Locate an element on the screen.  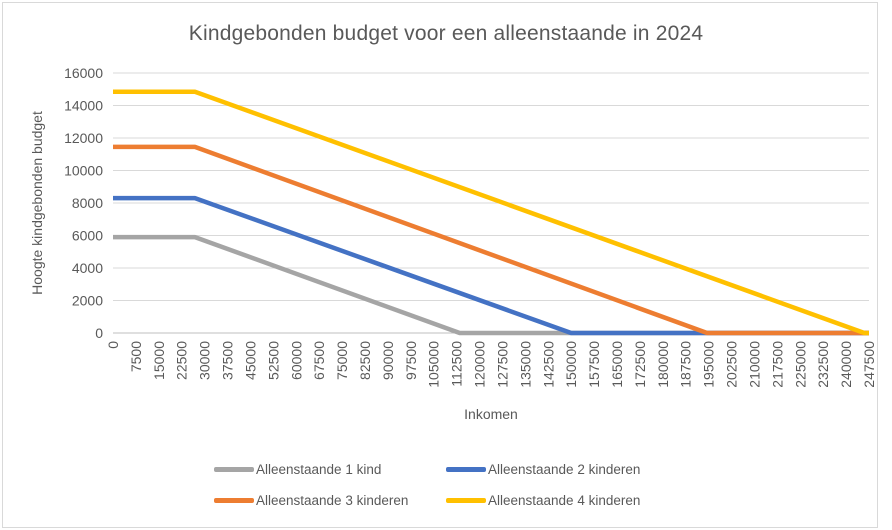
legend-swatch-blue is located at coordinates (466, 469).